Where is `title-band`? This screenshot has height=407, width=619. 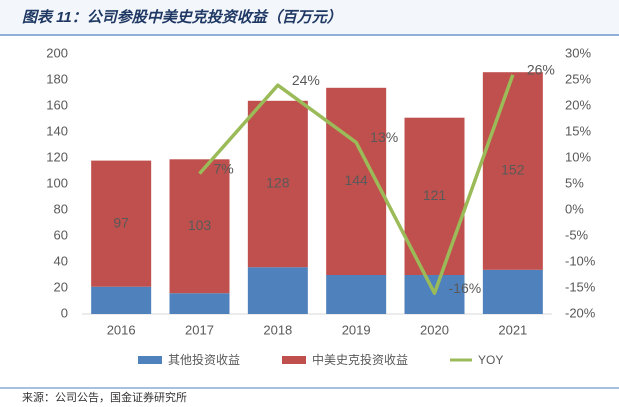
title-band is located at coordinates (309, 17).